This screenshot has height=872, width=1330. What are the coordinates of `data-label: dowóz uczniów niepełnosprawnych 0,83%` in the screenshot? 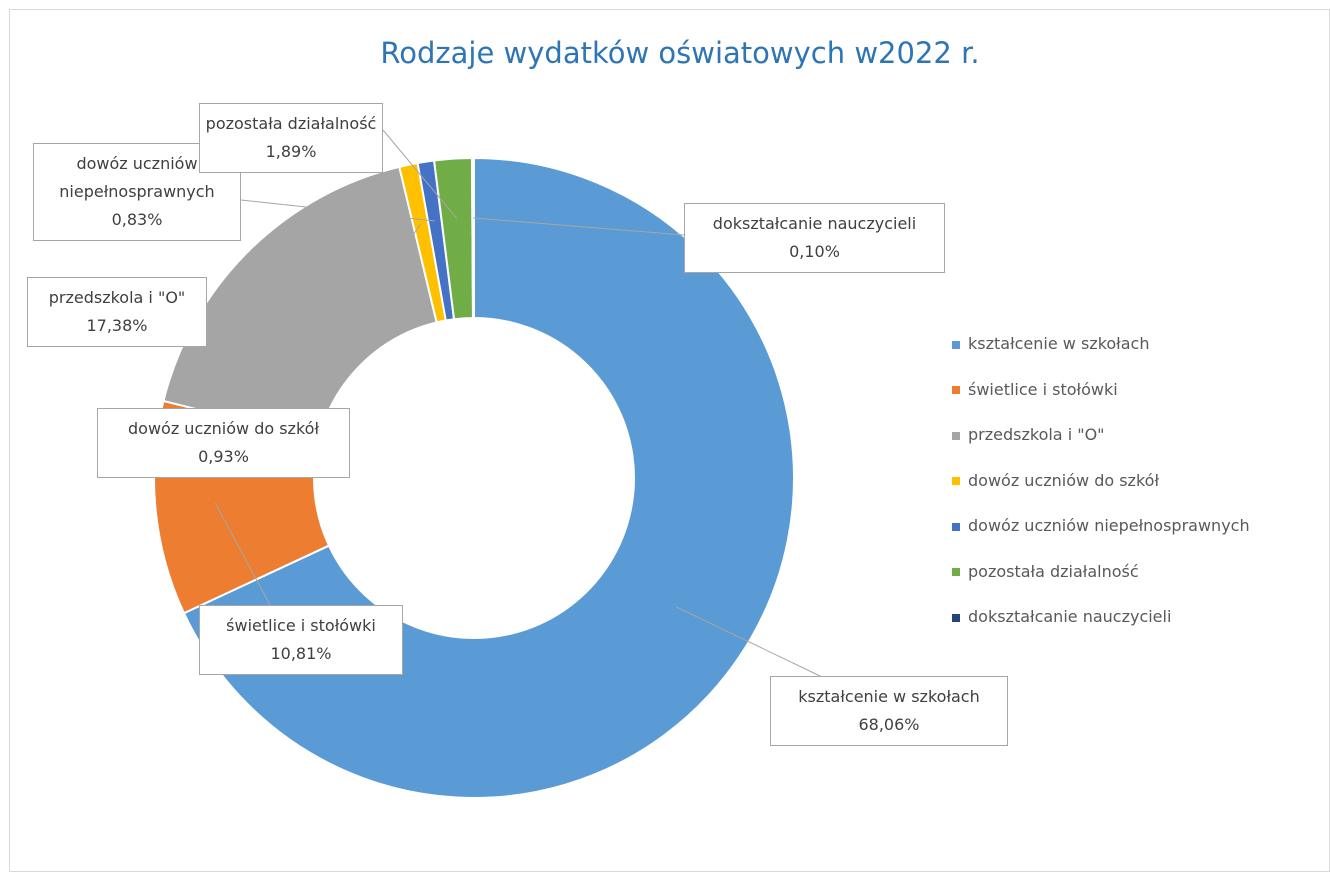 It's located at (137, 192).